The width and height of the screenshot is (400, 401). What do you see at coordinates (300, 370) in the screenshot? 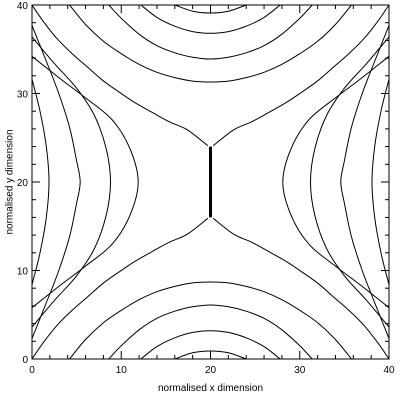
I see `x-tick-label: 30` at bounding box center [300, 370].